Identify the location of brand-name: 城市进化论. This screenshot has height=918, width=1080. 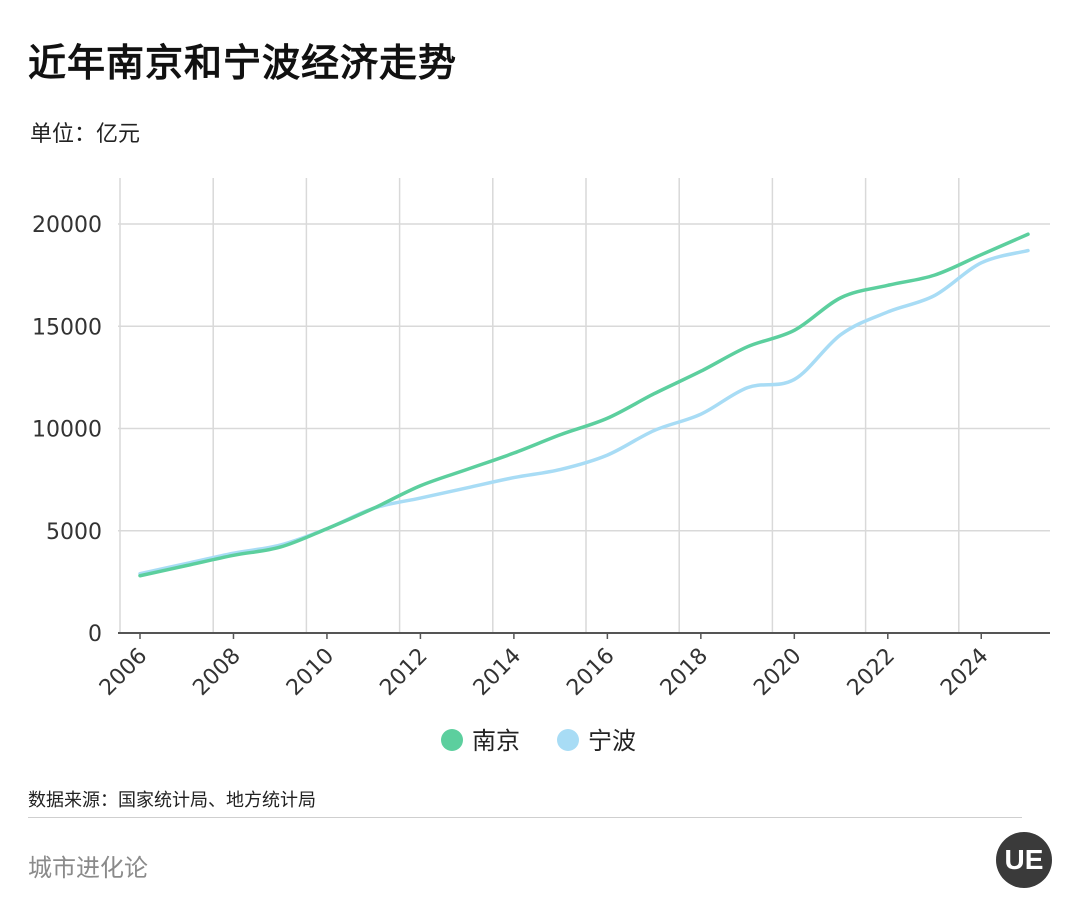
(88, 868).